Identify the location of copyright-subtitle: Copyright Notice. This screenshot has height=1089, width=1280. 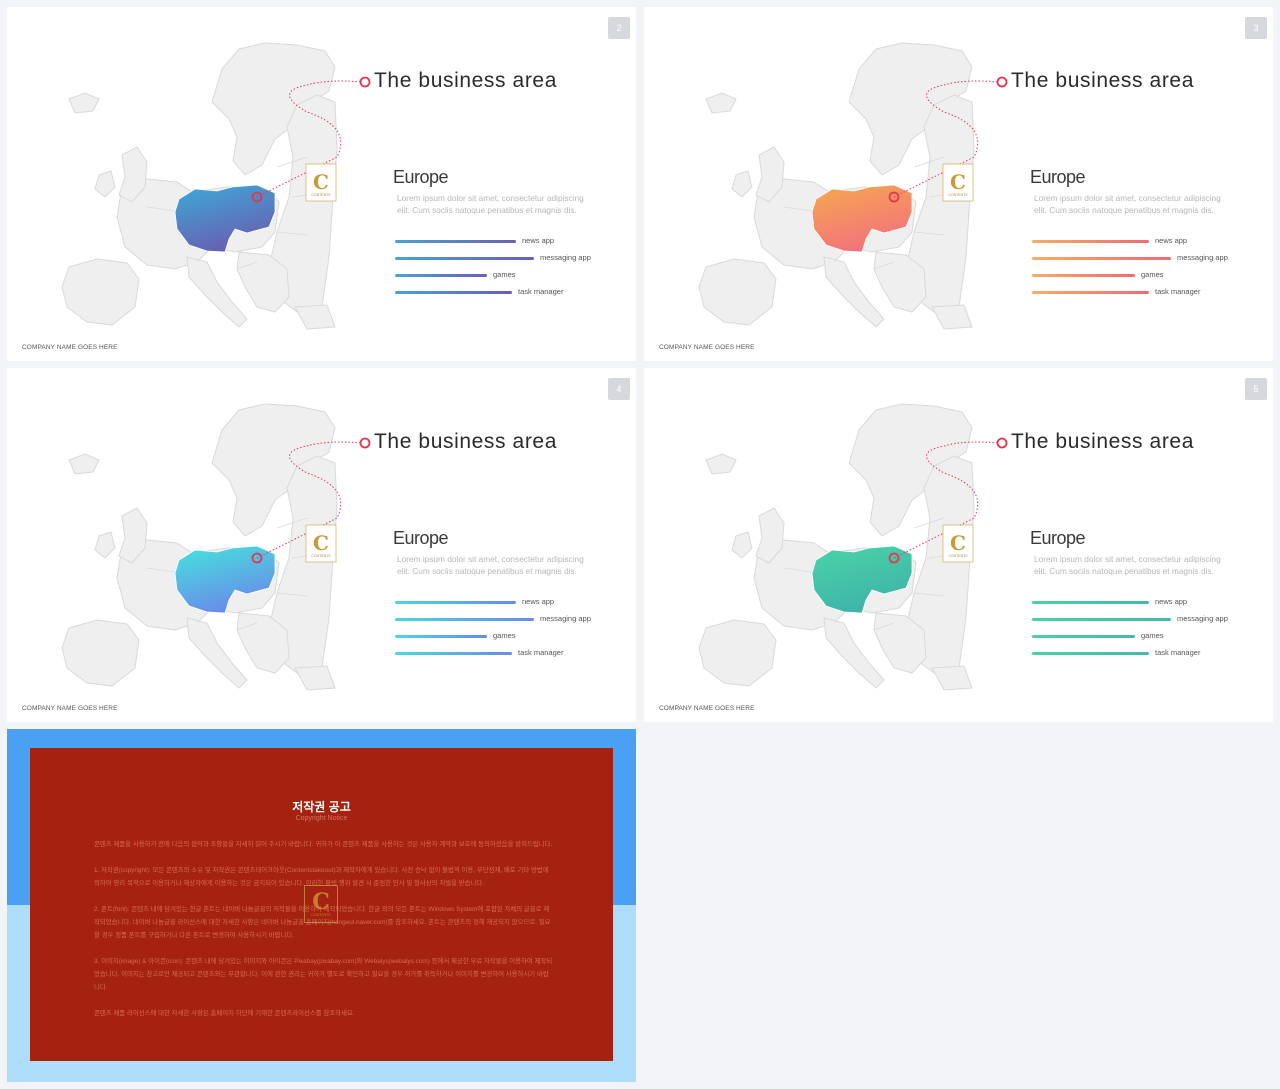
(321, 818).